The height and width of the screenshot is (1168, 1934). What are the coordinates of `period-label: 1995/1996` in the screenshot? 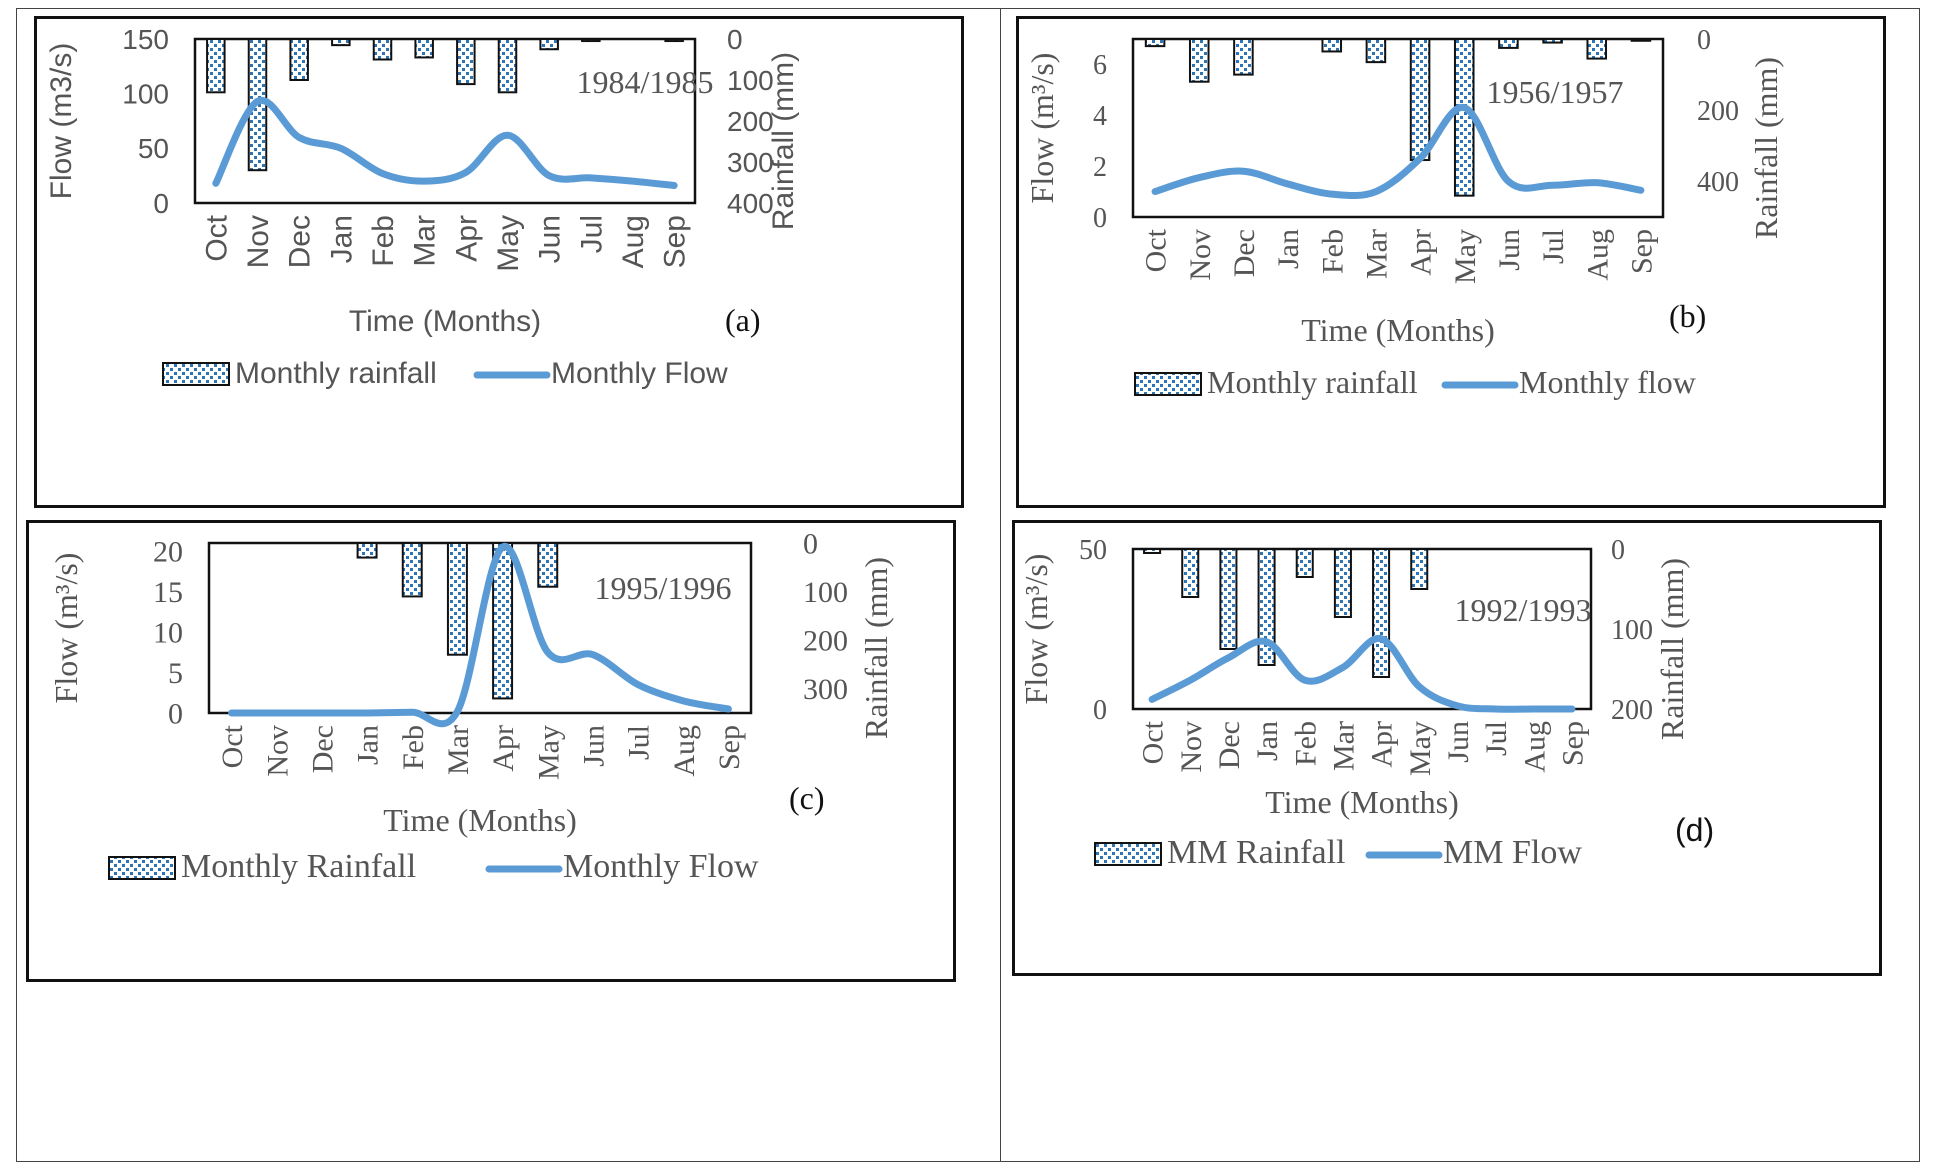 It's located at (663, 588).